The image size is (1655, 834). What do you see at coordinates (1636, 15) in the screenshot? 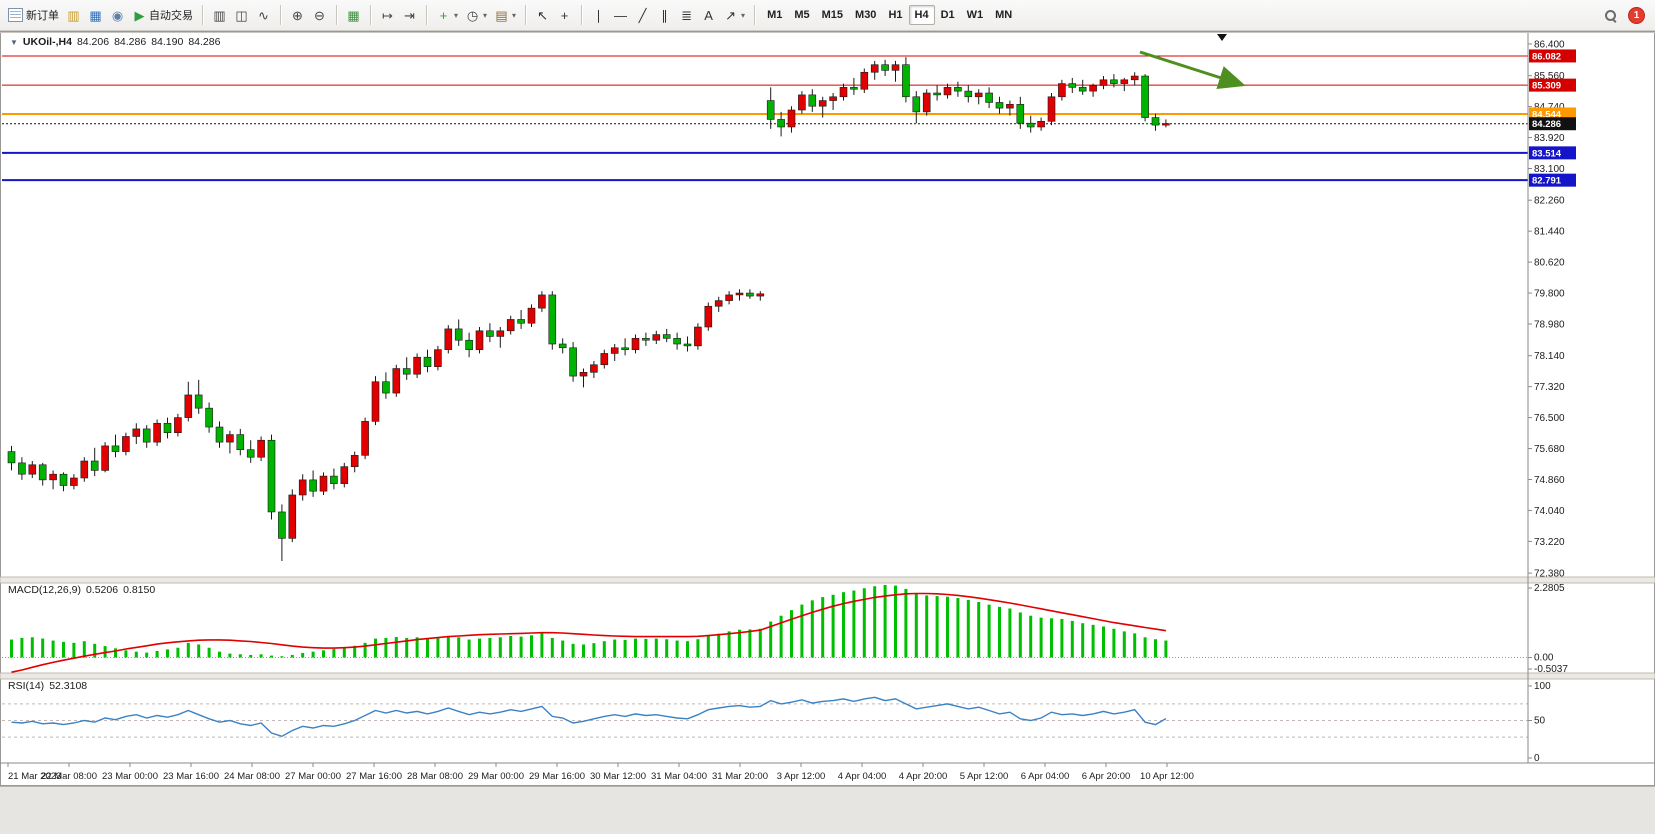
I see `notification-badge: 1` at bounding box center [1636, 15].